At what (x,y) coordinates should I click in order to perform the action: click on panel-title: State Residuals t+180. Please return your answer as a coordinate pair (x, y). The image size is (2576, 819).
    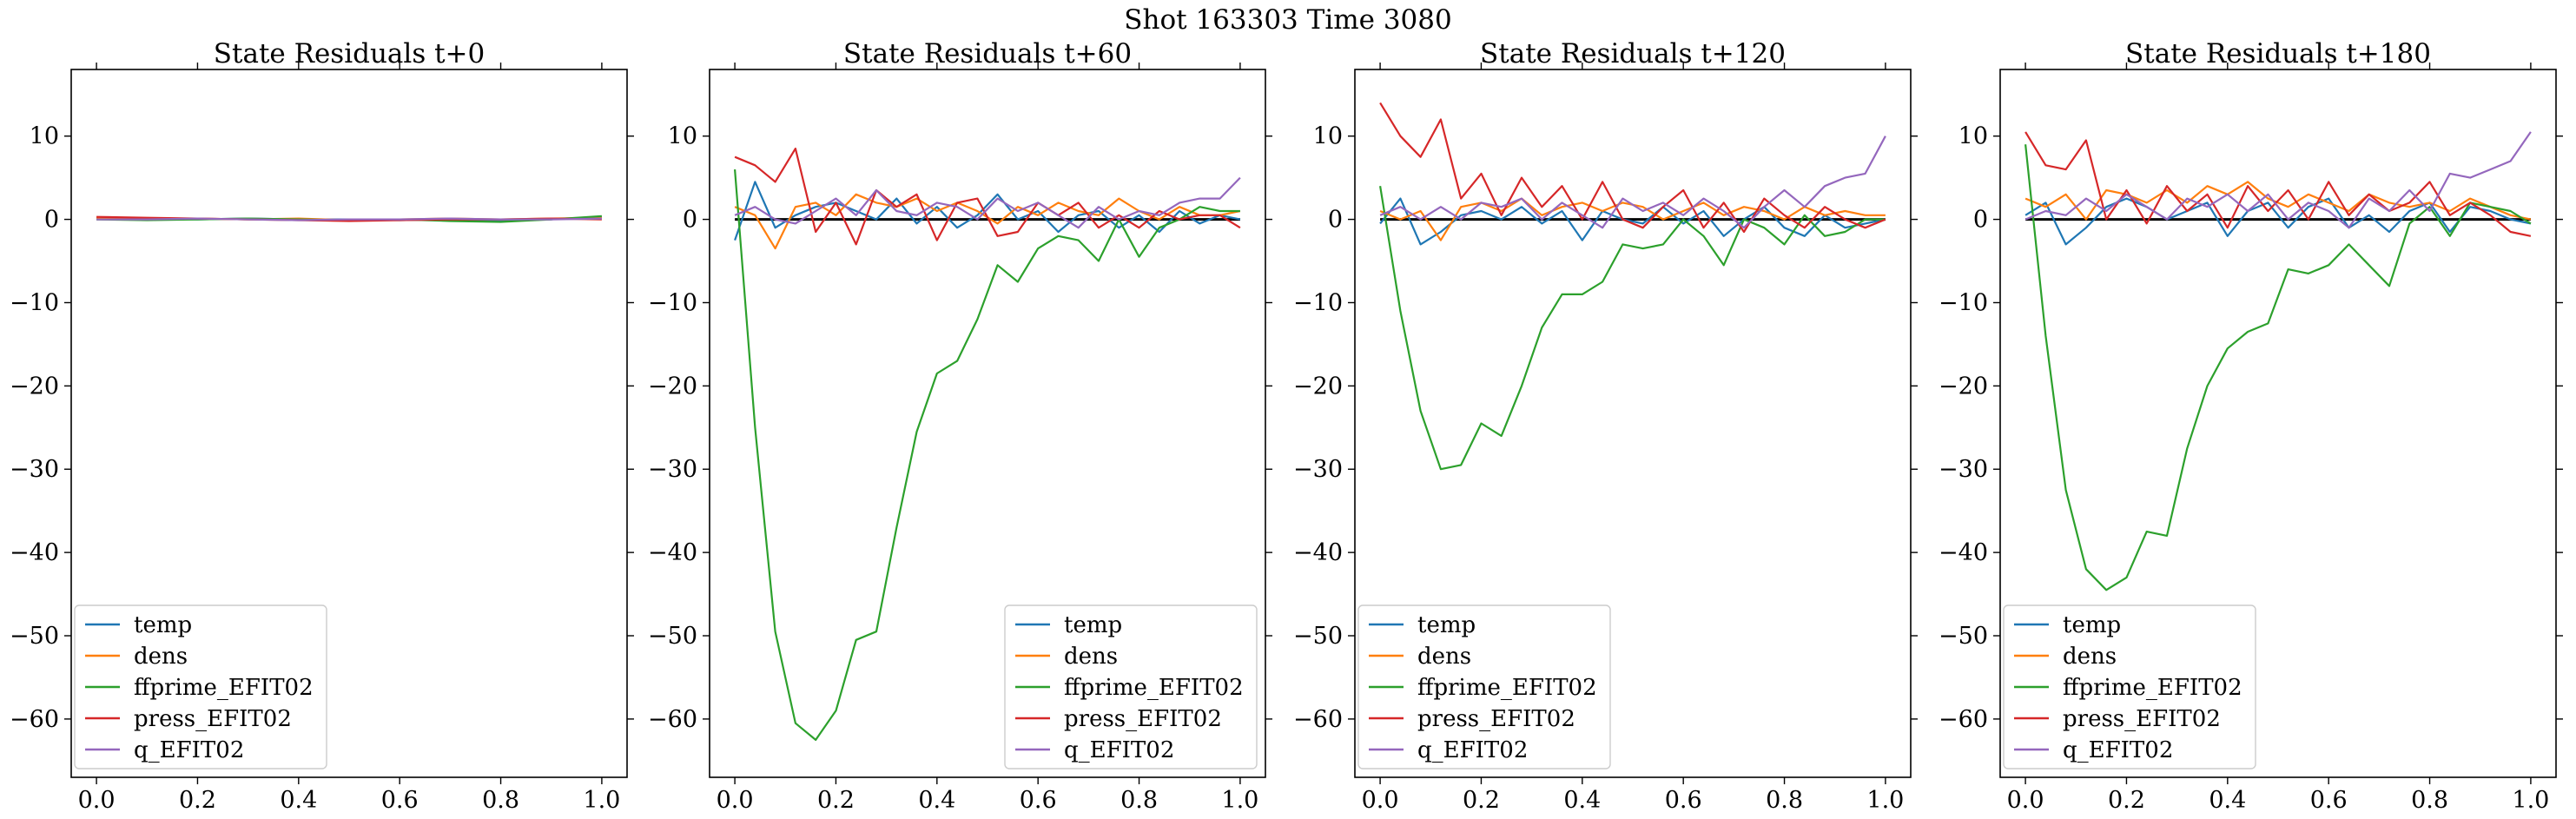
    Looking at the image, I should click on (2278, 53).